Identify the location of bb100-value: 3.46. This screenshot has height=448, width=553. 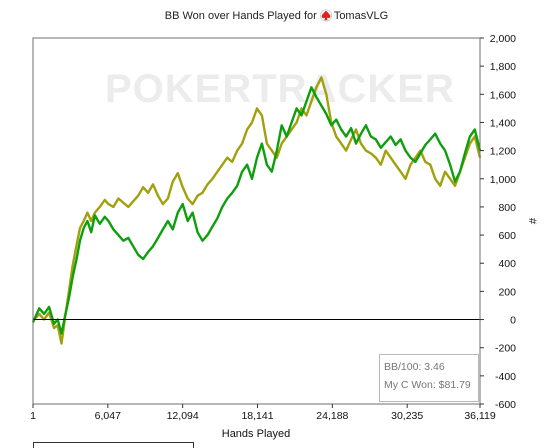
(434, 367).